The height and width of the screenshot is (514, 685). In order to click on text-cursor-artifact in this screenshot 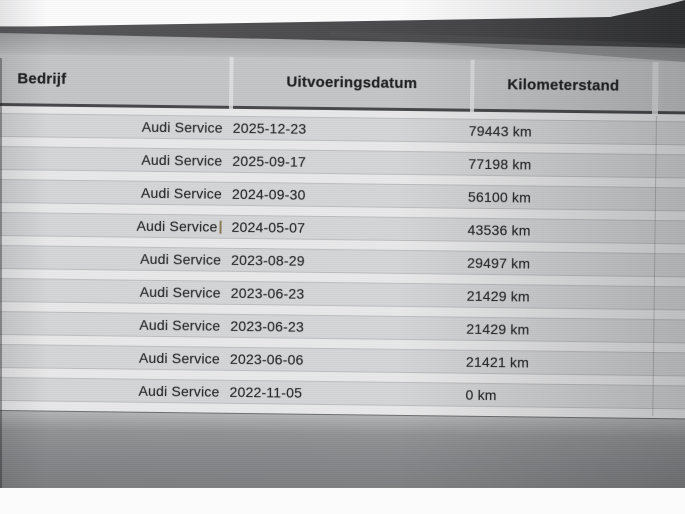, I will do `click(220, 227)`.